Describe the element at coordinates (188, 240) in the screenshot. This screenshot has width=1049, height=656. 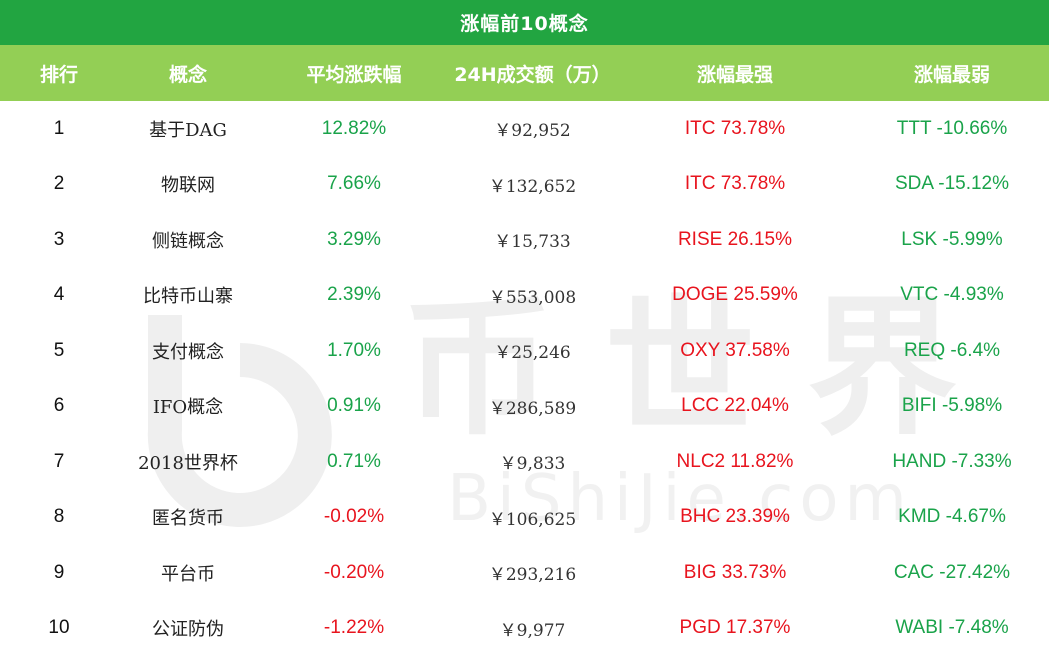
I see `concept-cell: 侧链概念` at that location.